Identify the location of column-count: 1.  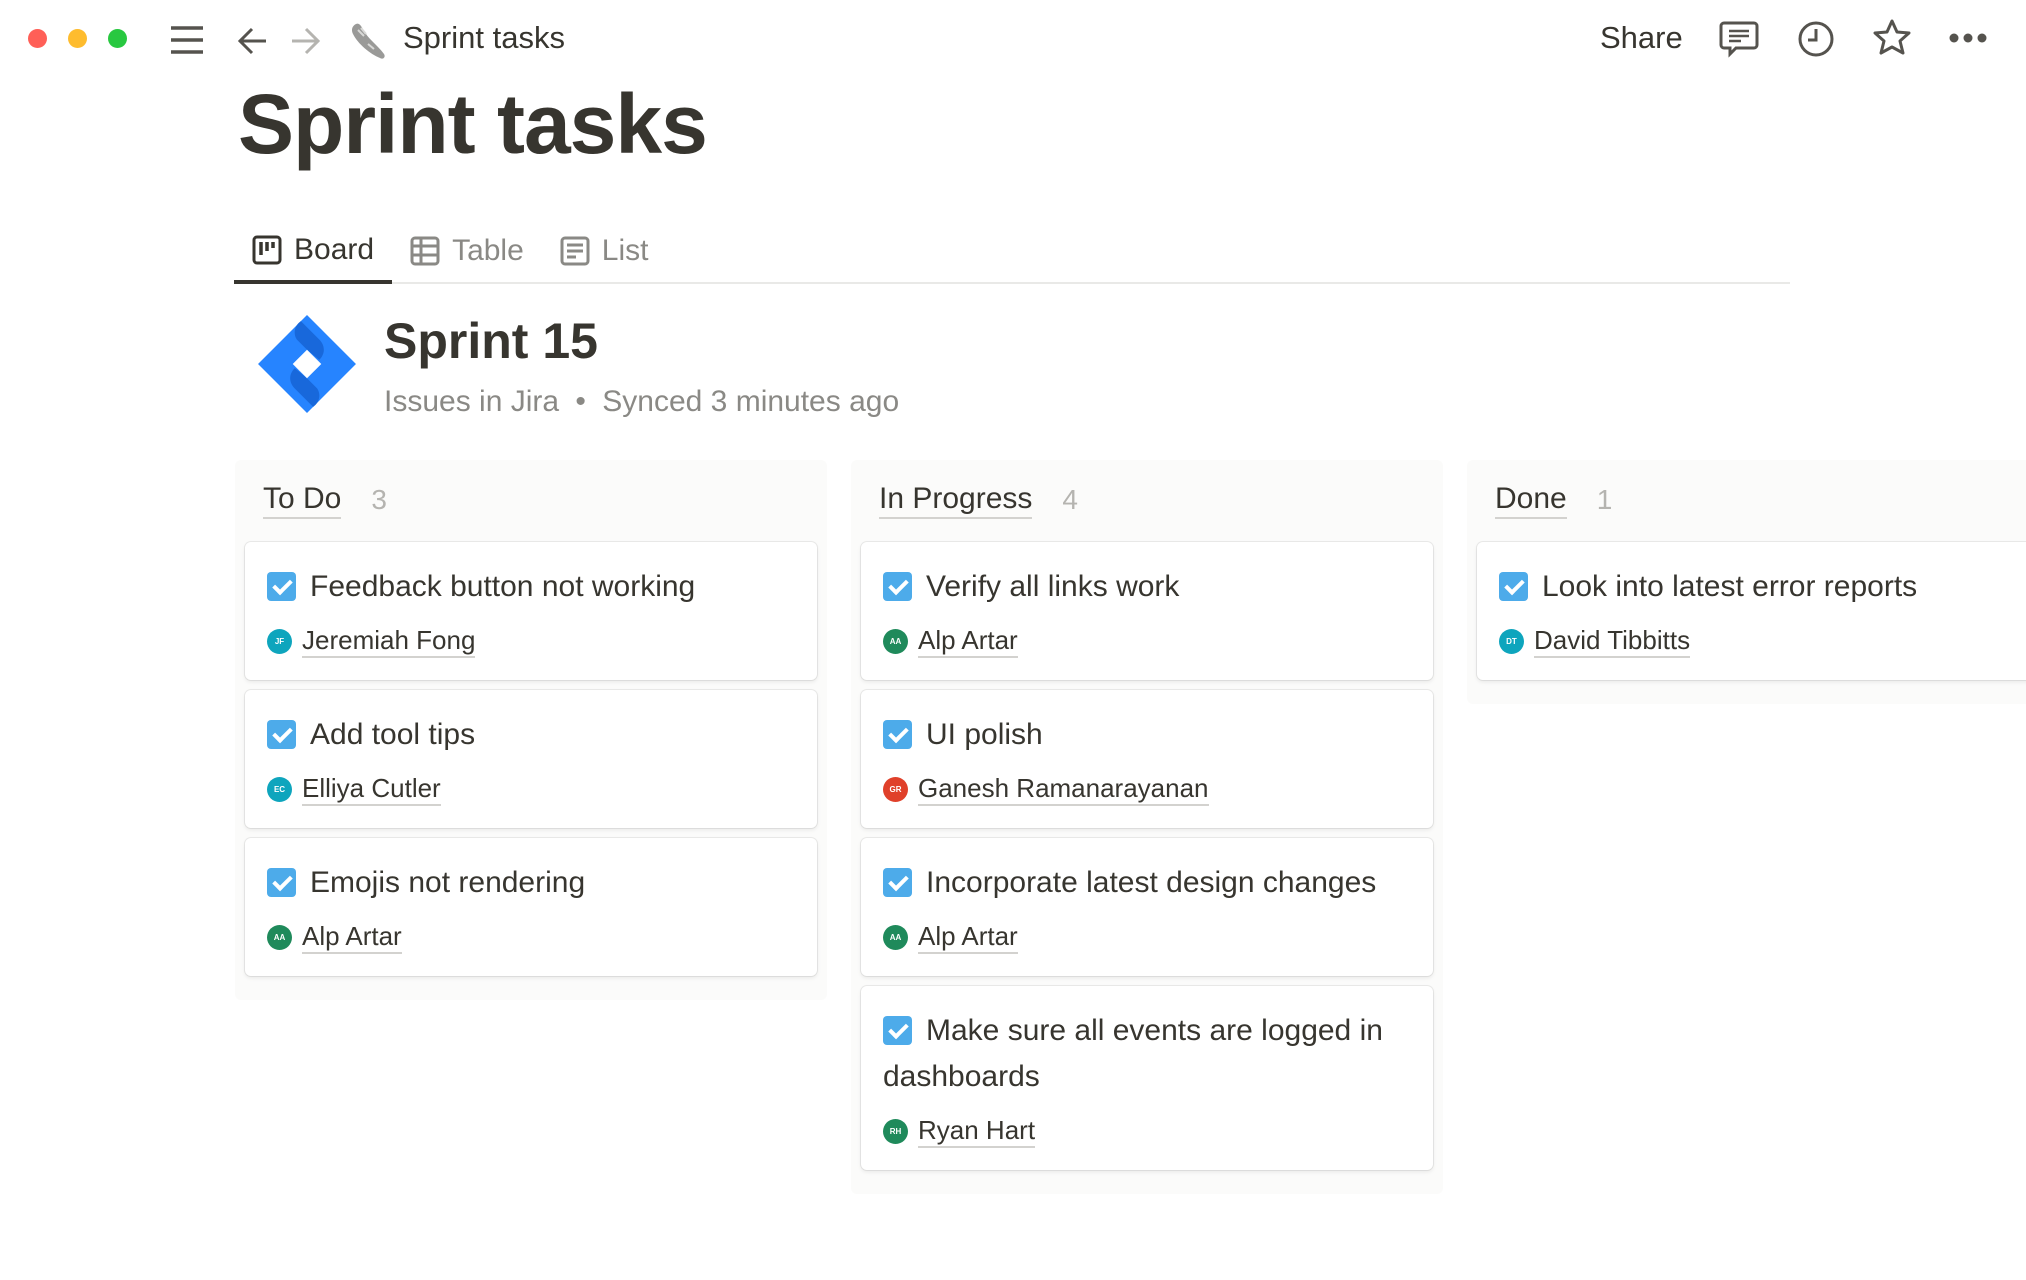
(1604, 499).